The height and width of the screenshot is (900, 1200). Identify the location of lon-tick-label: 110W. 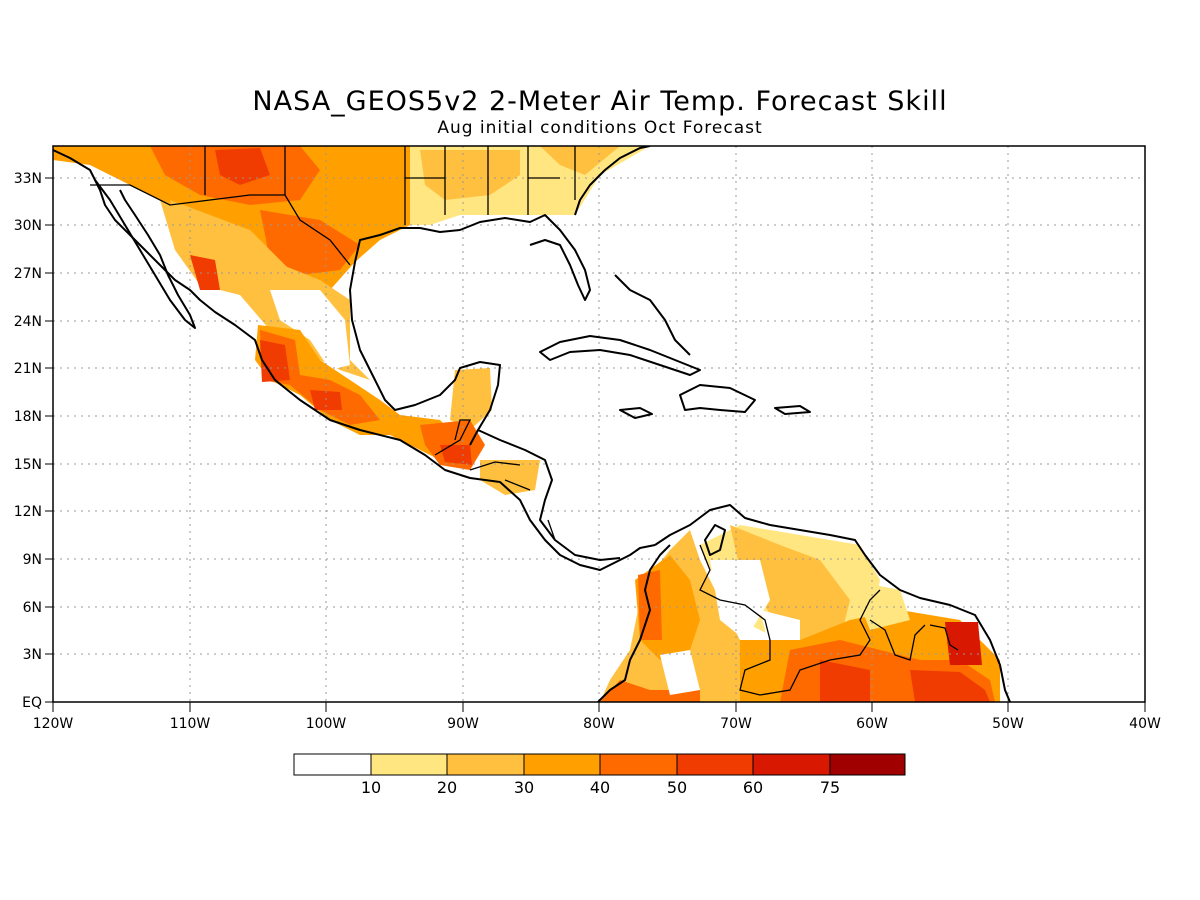
(190, 724).